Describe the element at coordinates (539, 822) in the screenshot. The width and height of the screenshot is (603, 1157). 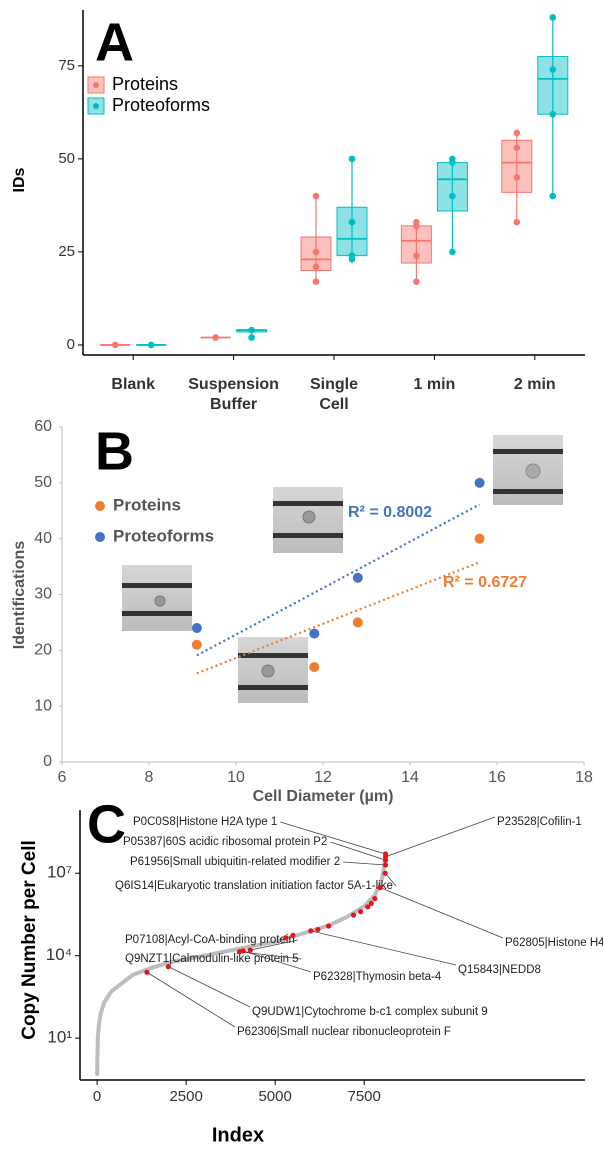
I see `annotation-label: P23528|Cofilin-1` at that location.